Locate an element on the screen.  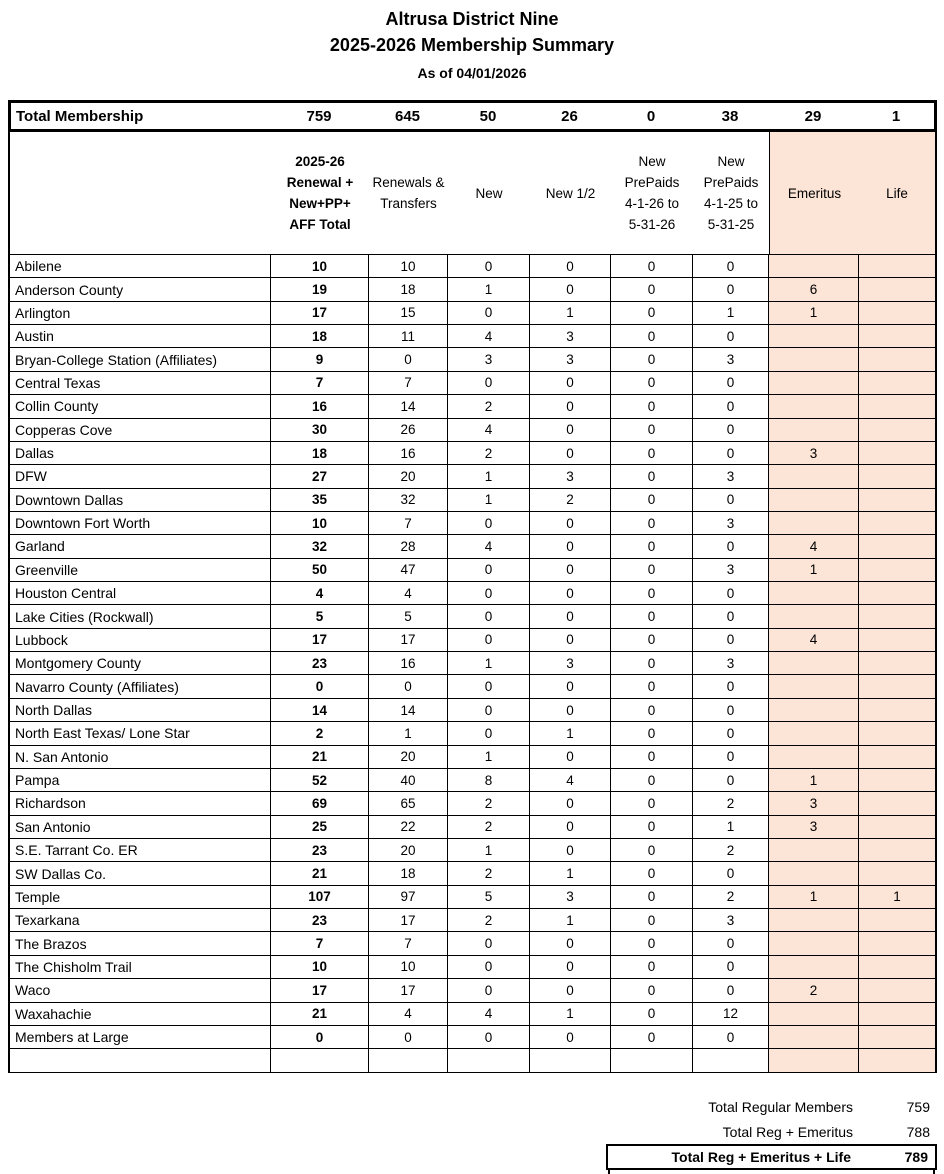
value-cell: 27 is located at coordinates (320, 477).